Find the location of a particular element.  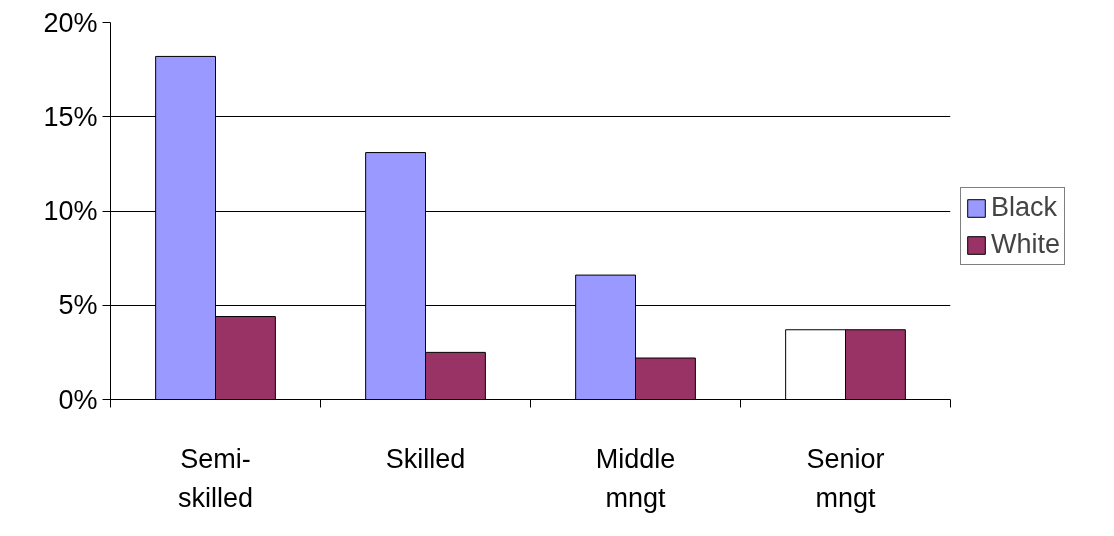

x-tick-label: Semi- skilled is located at coordinates (215, 478).